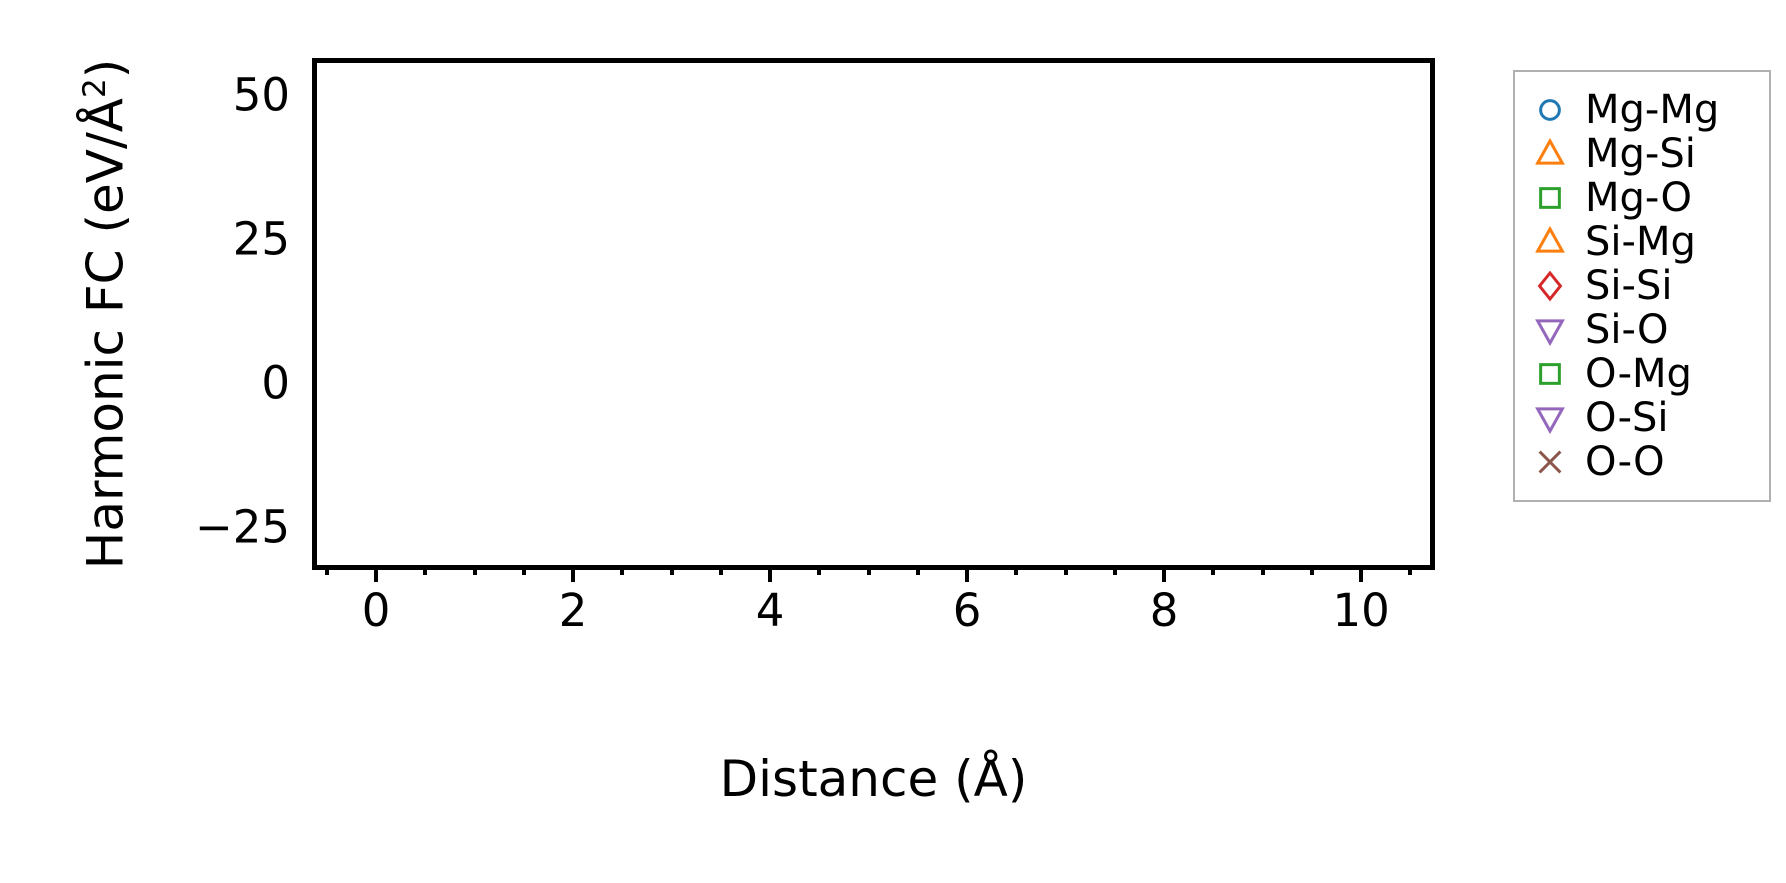 The width and height of the screenshot is (1786, 883). What do you see at coordinates (95, 88) in the screenshot?
I see `y-axis-label-exponent: 2` at bounding box center [95, 88].